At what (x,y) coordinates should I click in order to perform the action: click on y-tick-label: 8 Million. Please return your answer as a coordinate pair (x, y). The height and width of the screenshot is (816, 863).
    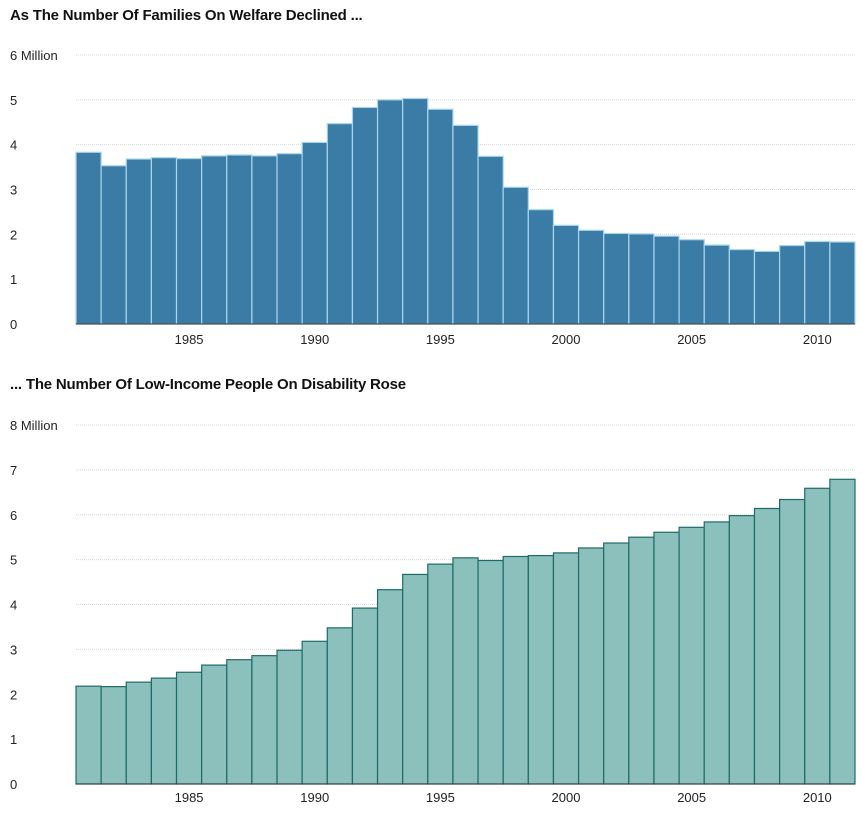
    Looking at the image, I should click on (34, 425).